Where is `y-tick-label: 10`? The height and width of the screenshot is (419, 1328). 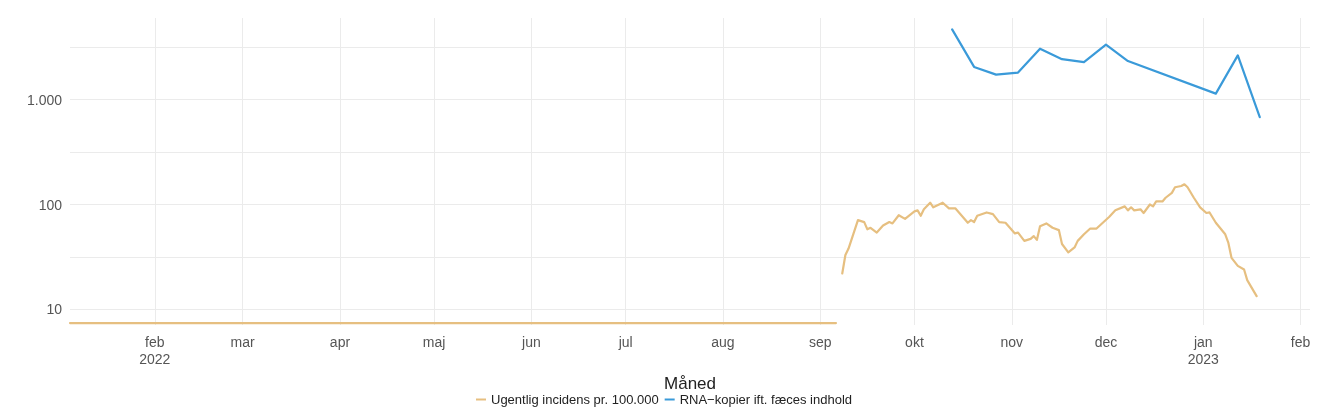
y-tick-label: 10 is located at coordinates (54, 309).